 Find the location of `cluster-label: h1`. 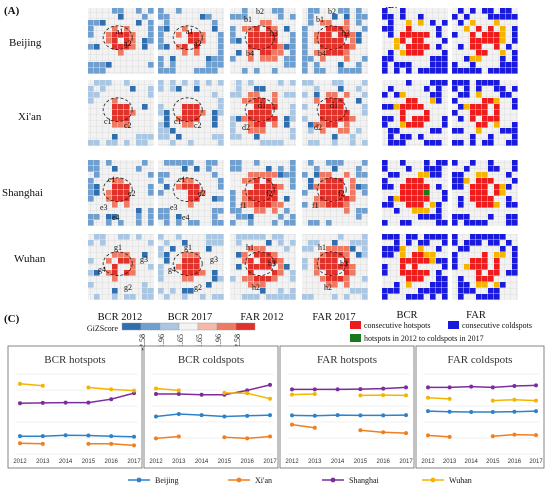

cluster-label: h1 is located at coordinates (250, 247).